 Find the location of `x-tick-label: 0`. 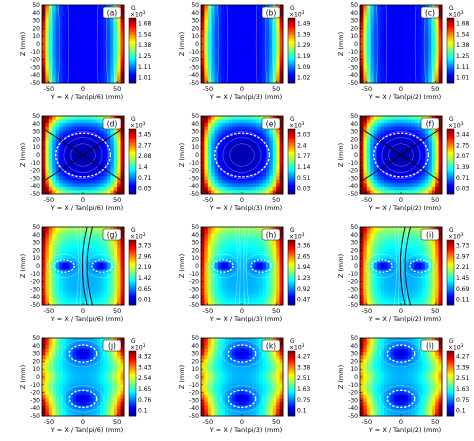

x-tick-label: 0 is located at coordinates (83, 311).